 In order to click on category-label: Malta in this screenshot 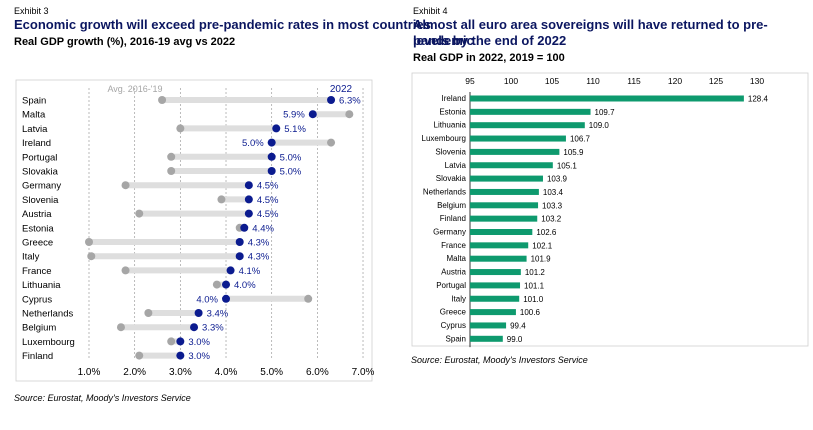, I will do `click(456, 258)`.